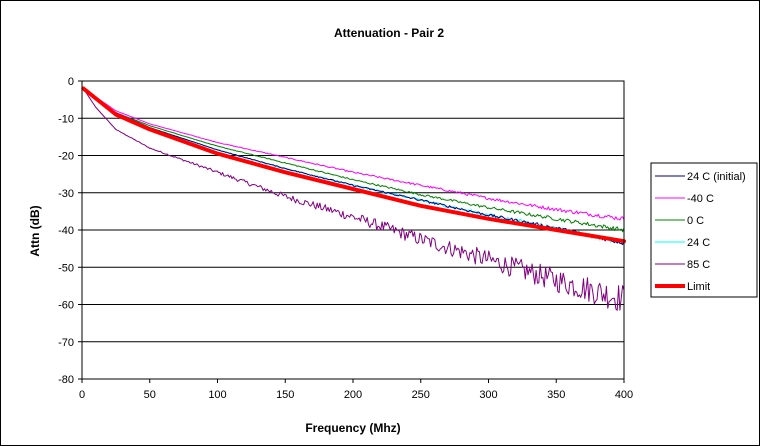 Image resolution: width=760 pixels, height=446 pixels. I want to click on y-tick-label: -60, so click(66, 306).